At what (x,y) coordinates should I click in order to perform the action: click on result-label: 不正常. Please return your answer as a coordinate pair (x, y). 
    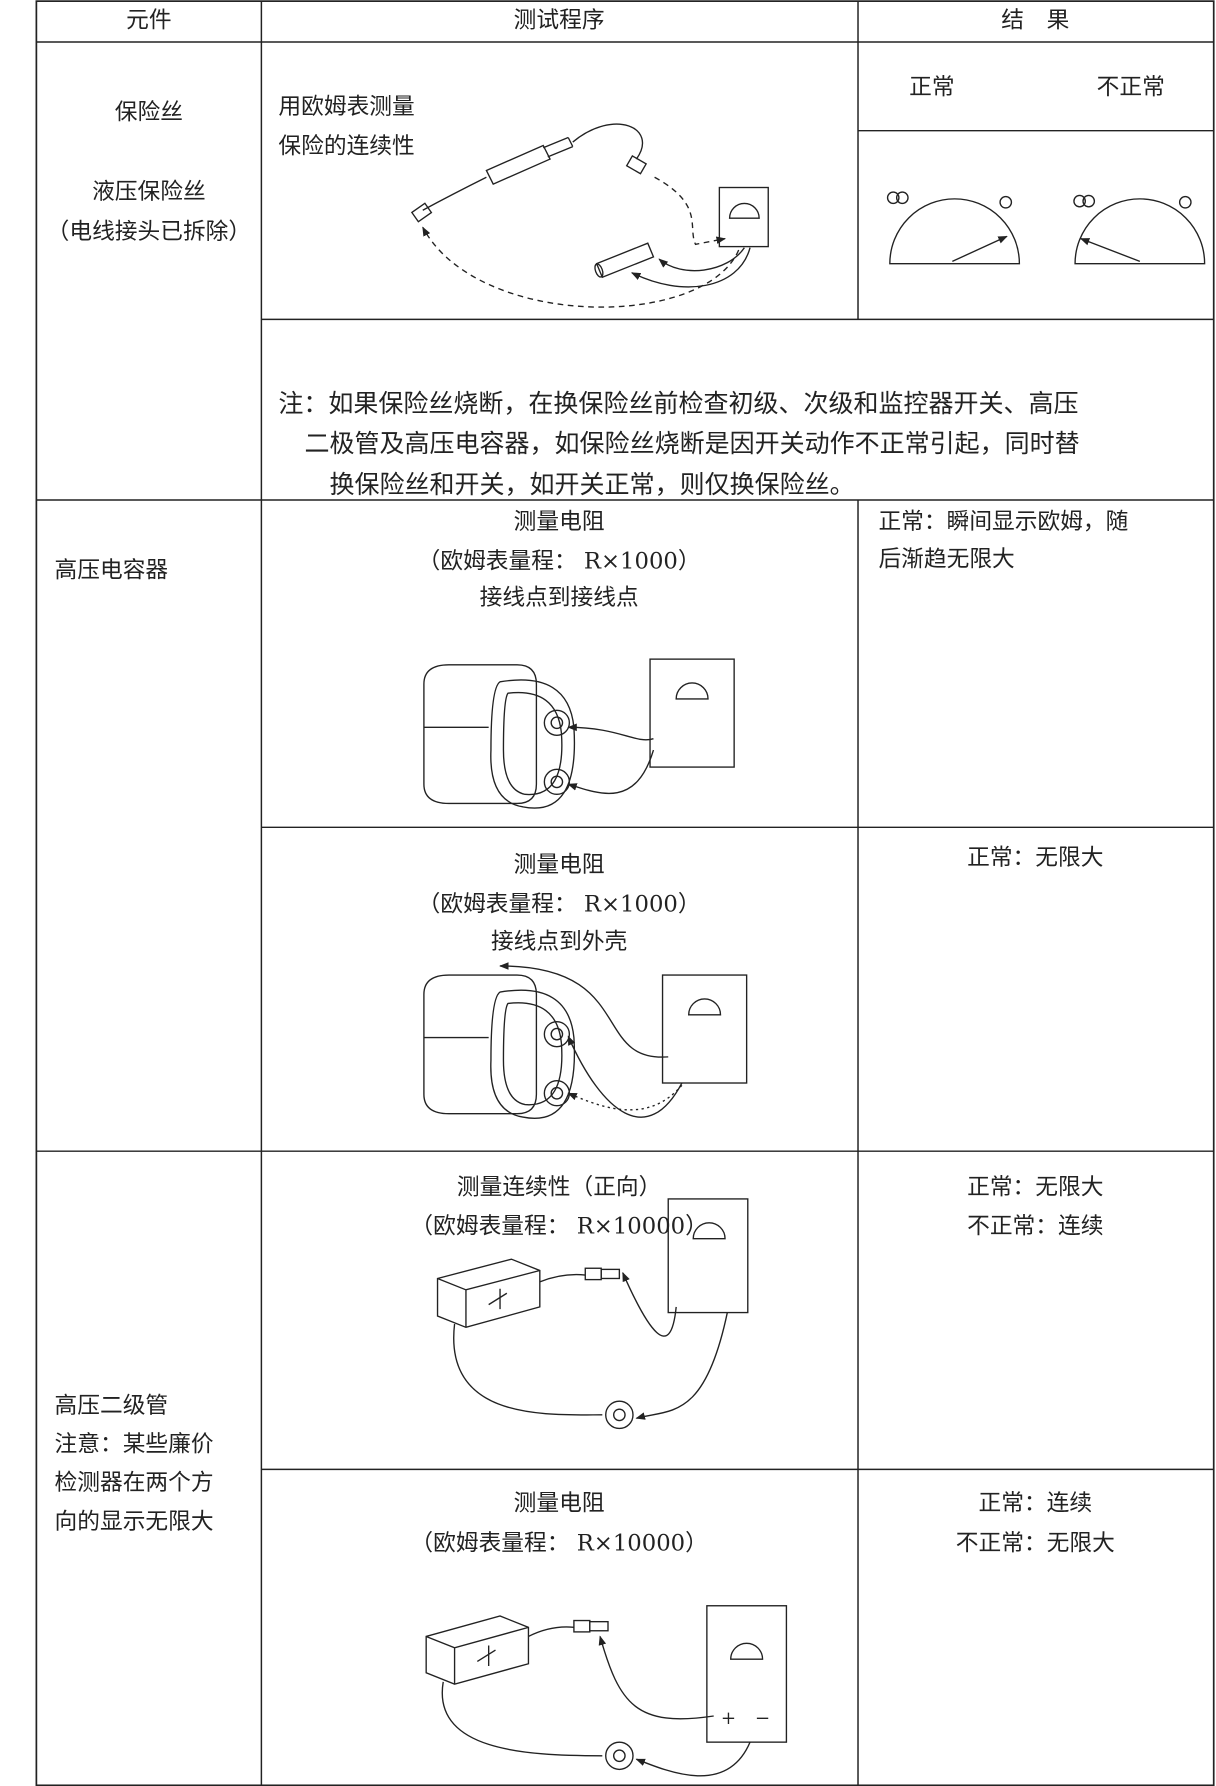
    Looking at the image, I should click on (1131, 88).